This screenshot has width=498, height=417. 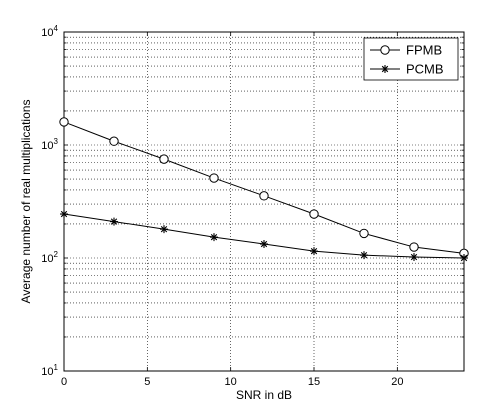 What do you see at coordinates (49, 370) in the screenshot?
I see `y-tick-label: 10¹` at bounding box center [49, 370].